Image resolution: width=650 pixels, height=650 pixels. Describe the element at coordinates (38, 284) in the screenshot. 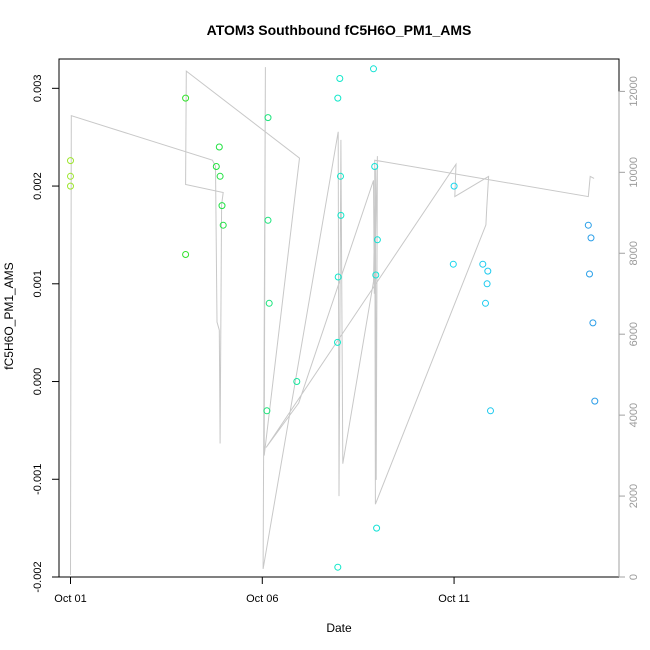

I see `y-tick-label: 0.001` at that location.